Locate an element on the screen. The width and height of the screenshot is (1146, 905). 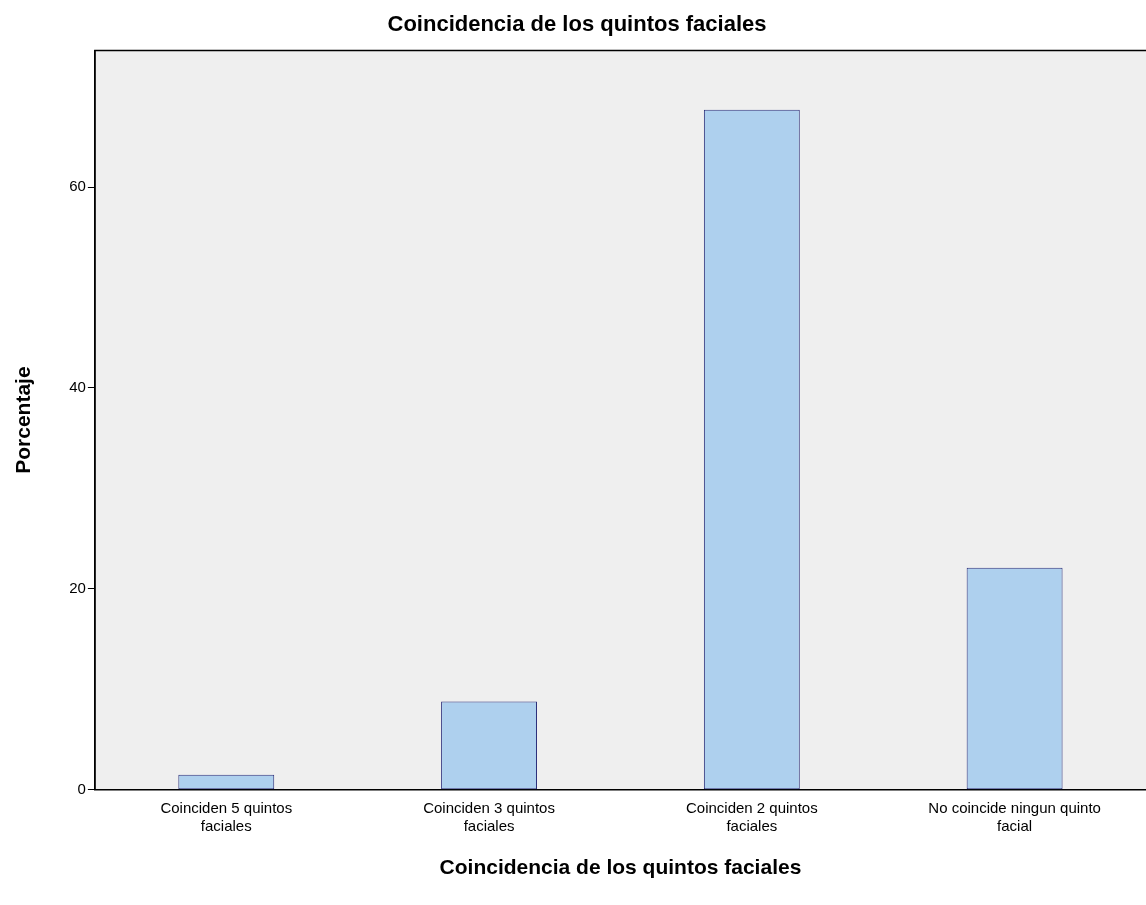
y-axis-title: Porcentaje is located at coordinates (23, 420).